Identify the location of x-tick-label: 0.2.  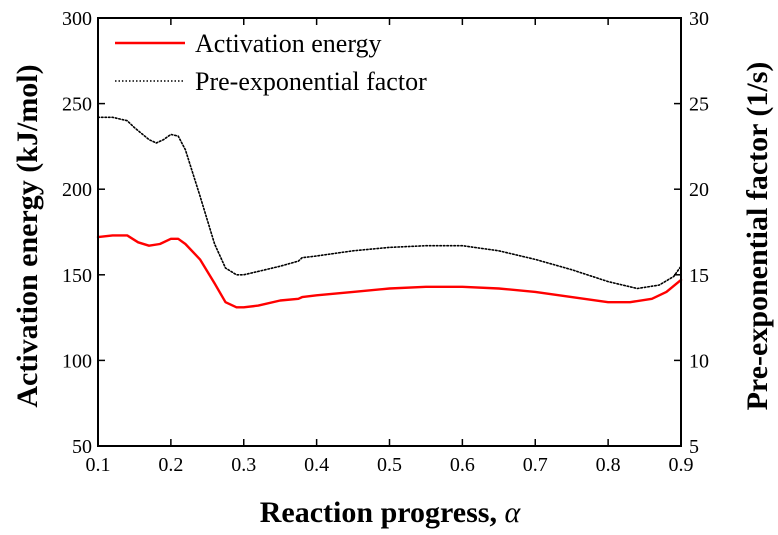
(170, 465).